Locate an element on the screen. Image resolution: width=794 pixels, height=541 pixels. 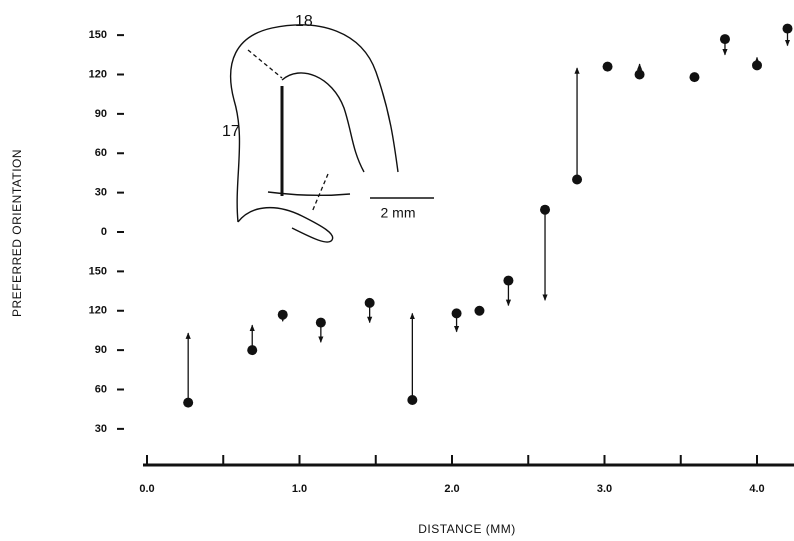
y-tick-label: 0 is located at coordinates (104, 232).